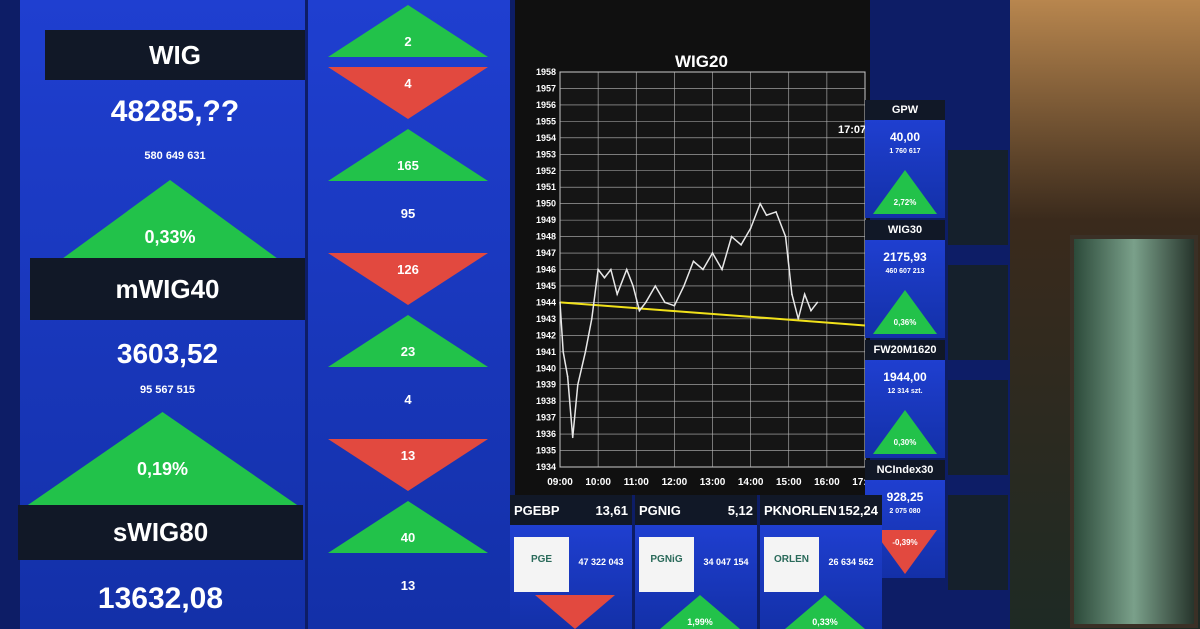 This screenshot has height=629, width=1200. I want to click on reference-line, so click(712, 314).